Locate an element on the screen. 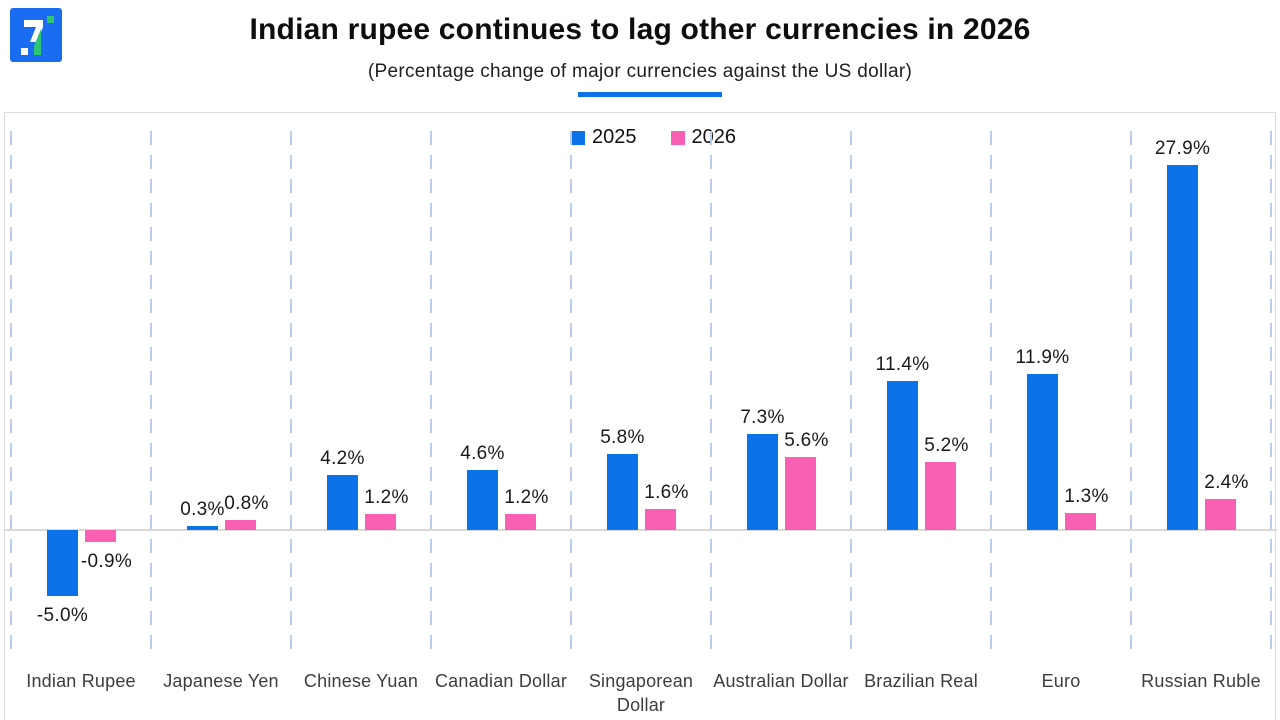 This screenshot has width=1280, height=720. value-label-2025-singaporean-dollar: 5.8% is located at coordinates (622, 438).